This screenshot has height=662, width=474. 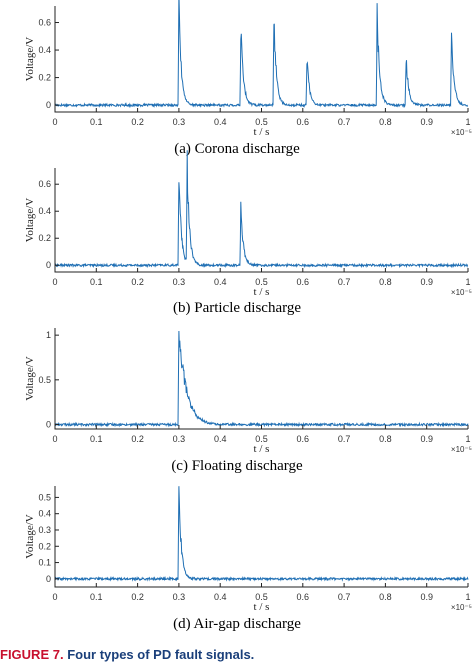 I want to click on chart-c-xtick-label: 0.9, so click(x=426, y=439).